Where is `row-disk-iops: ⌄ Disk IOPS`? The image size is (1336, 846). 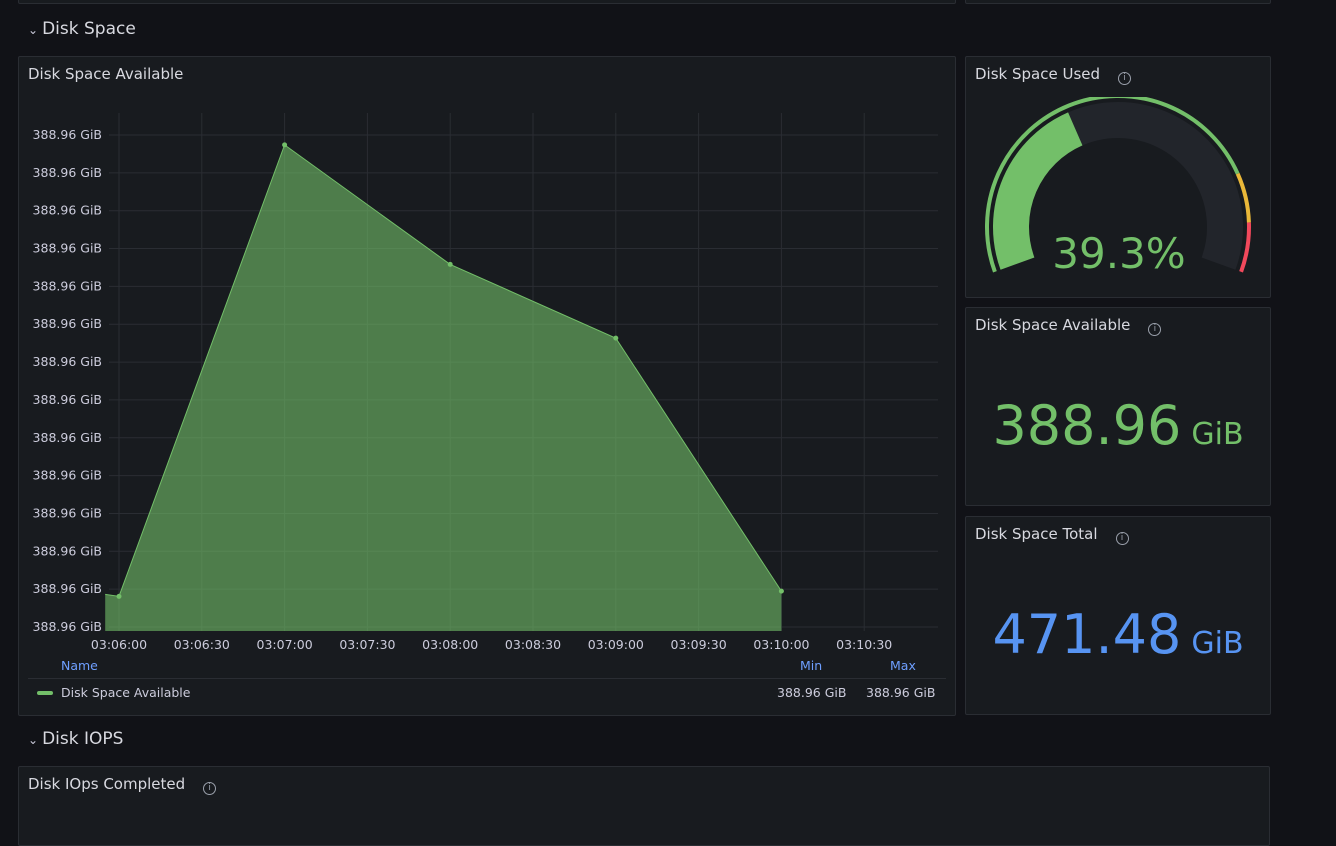 row-disk-iops: ⌄ Disk IOPS is located at coordinates (75, 739).